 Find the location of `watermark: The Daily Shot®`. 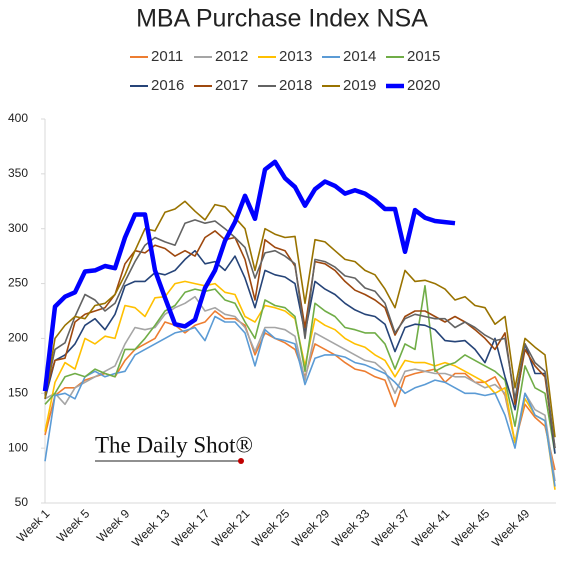

watermark: The Daily Shot® is located at coordinates (174, 444).